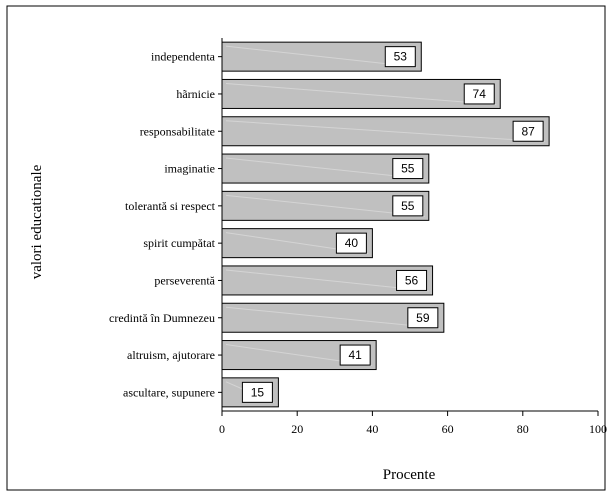 The height and width of the screenshot is (495, 612). I want to click on x-tick-label: 80, so click(523, 429).